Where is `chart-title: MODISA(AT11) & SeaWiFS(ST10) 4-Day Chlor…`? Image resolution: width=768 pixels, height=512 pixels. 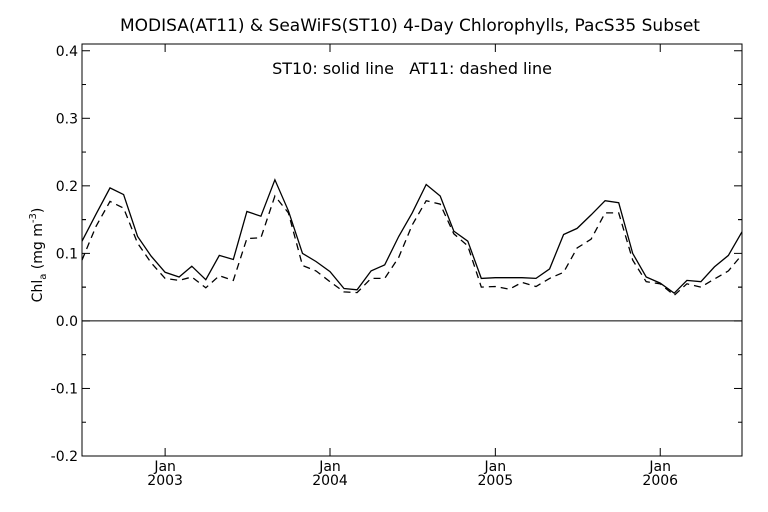 chart-title: MODISA(AT11) & SeaWiFS(ST10) 4-Day Chlor… is located at coordinates (410, 26).